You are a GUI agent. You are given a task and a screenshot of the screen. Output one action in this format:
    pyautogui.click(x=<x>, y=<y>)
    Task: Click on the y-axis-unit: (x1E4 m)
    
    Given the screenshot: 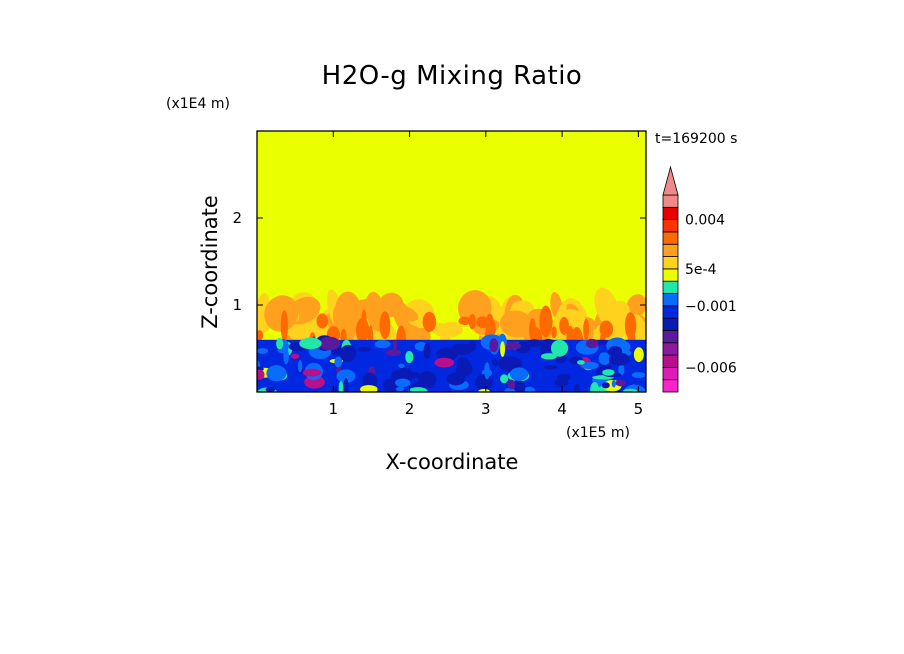 What is the action you would take?
    pyautogui.click(x=198, y=104)
    